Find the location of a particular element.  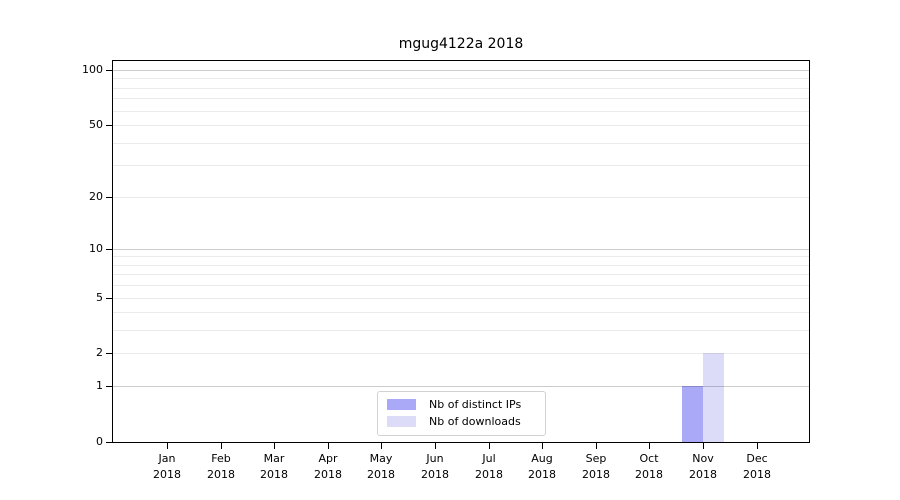

x-tick-month: Apr is located at coordinates (328, 458).